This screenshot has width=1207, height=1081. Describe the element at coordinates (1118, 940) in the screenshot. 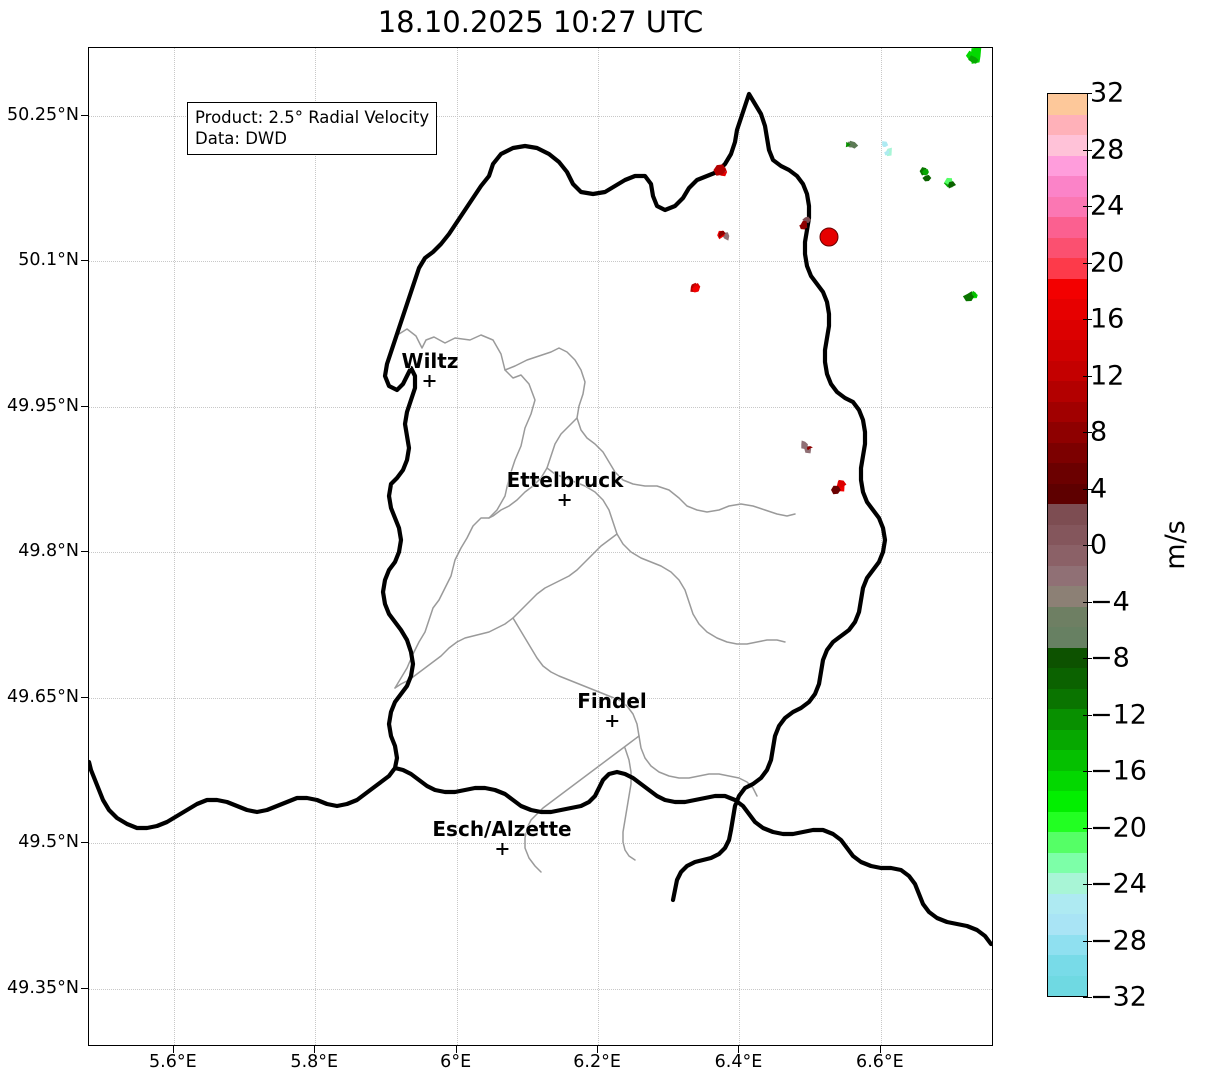

I see `colorbar-tick-15: −28` at that location.